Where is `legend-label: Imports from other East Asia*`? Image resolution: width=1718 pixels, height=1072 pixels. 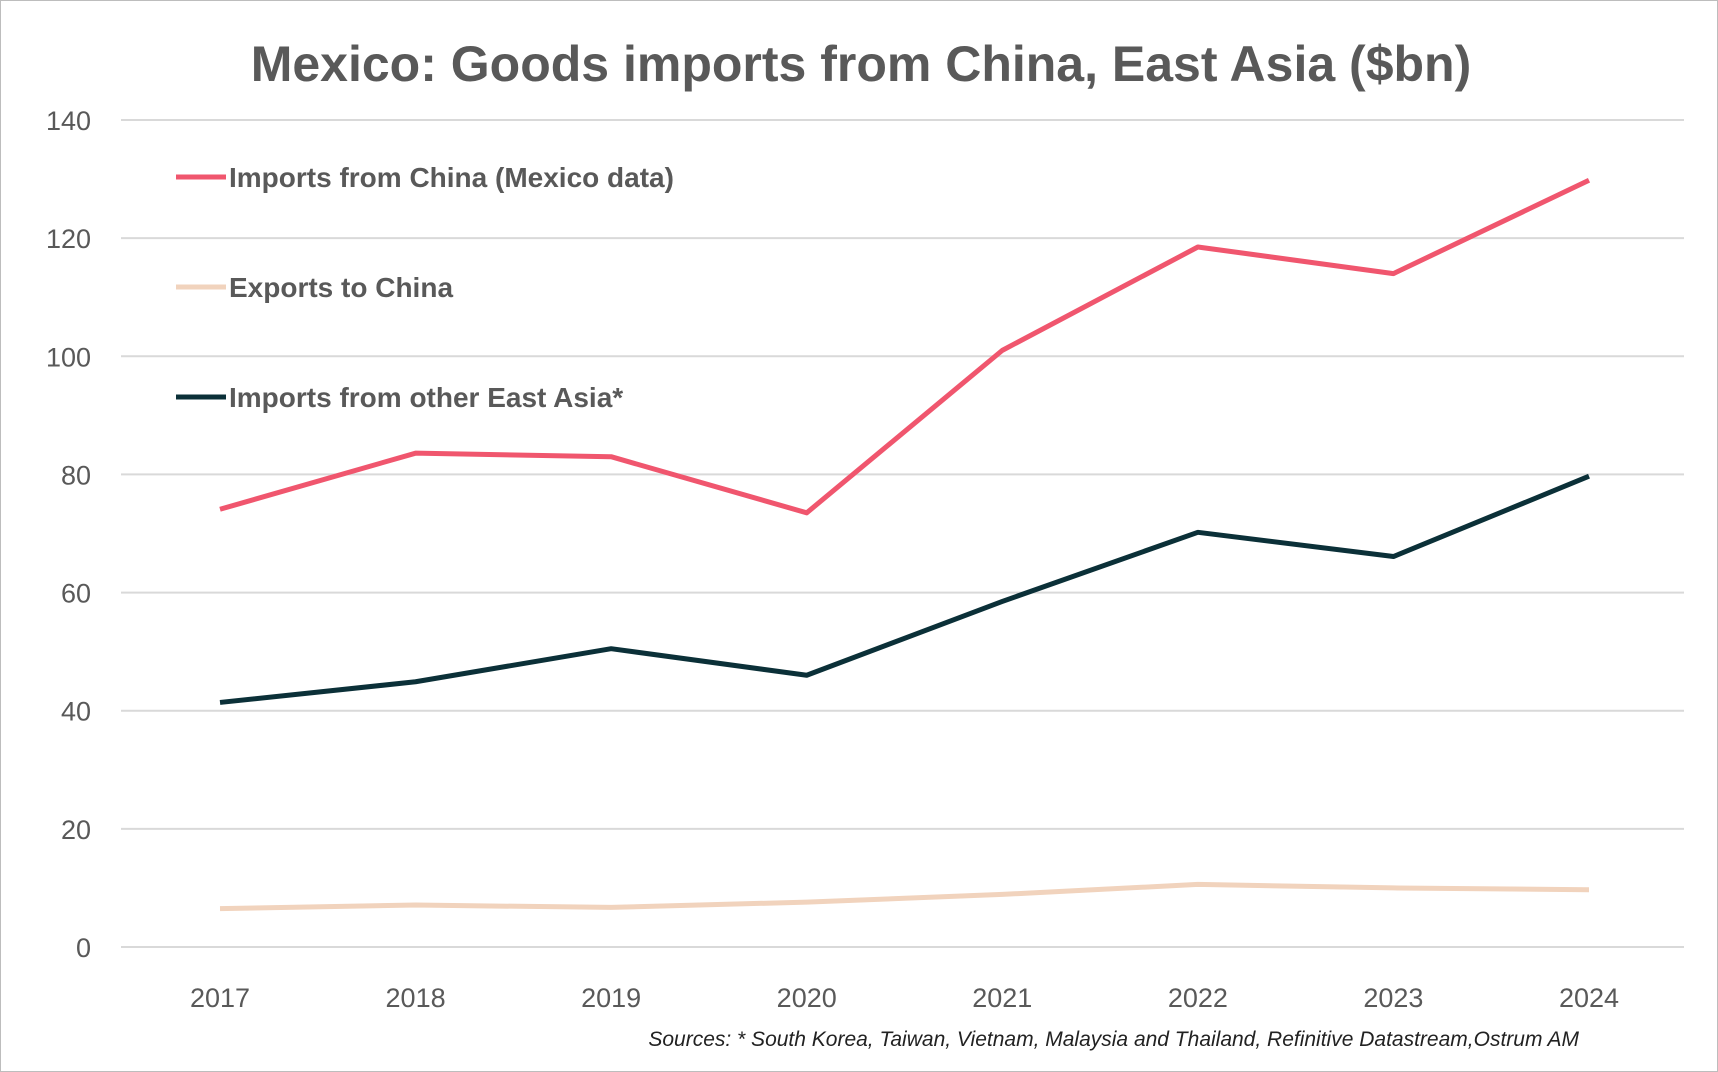 legend-label: Imports from other East Asia* is located at coordinates (426, 397).